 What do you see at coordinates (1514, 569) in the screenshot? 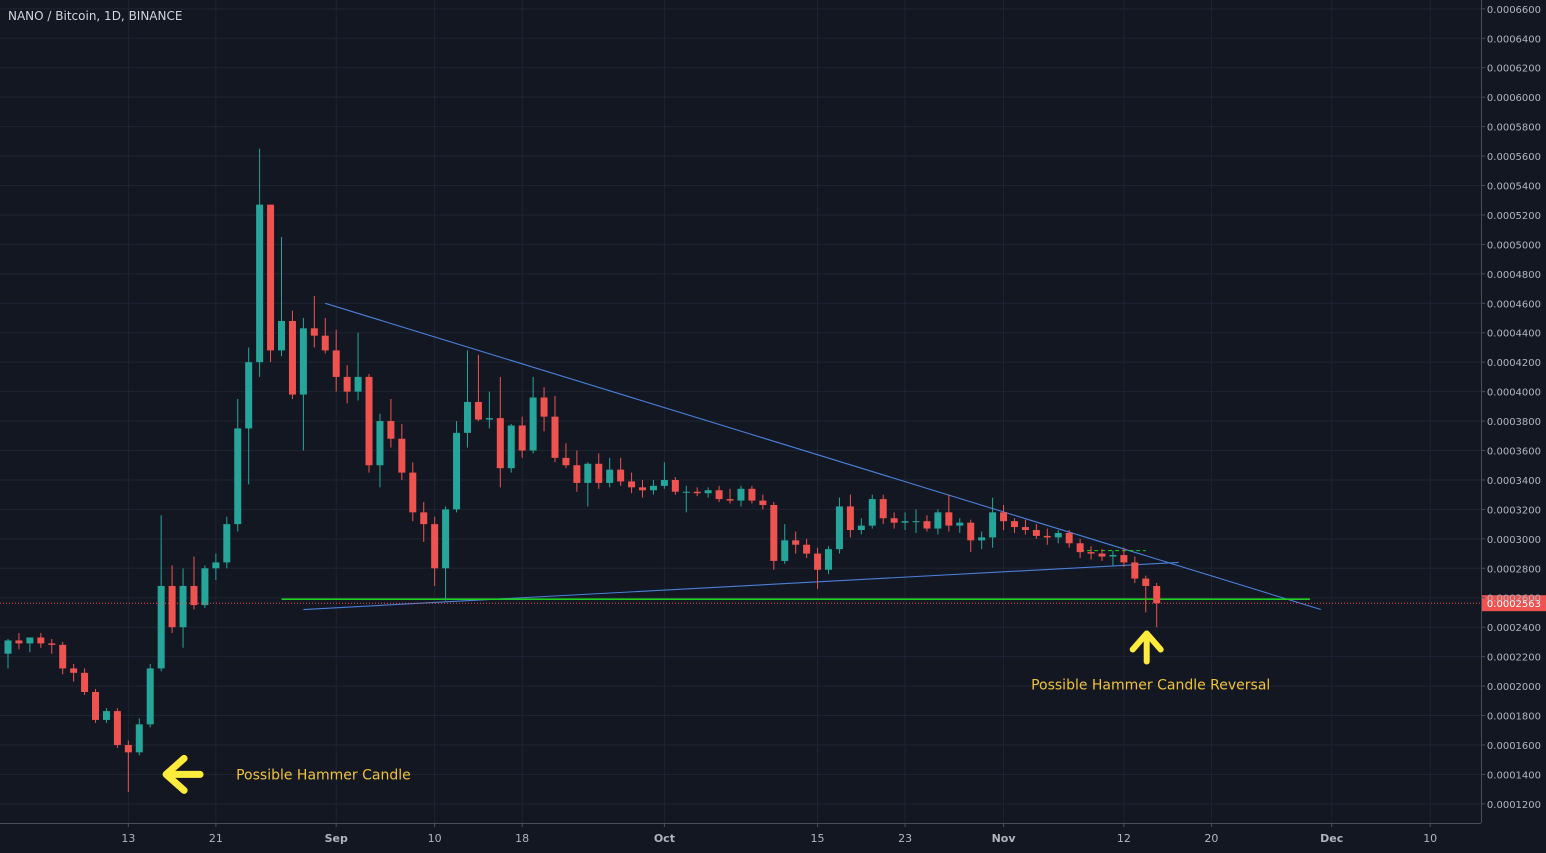
I see `y-tick-label: 0.0002800` at bounding box center [1514, 569].